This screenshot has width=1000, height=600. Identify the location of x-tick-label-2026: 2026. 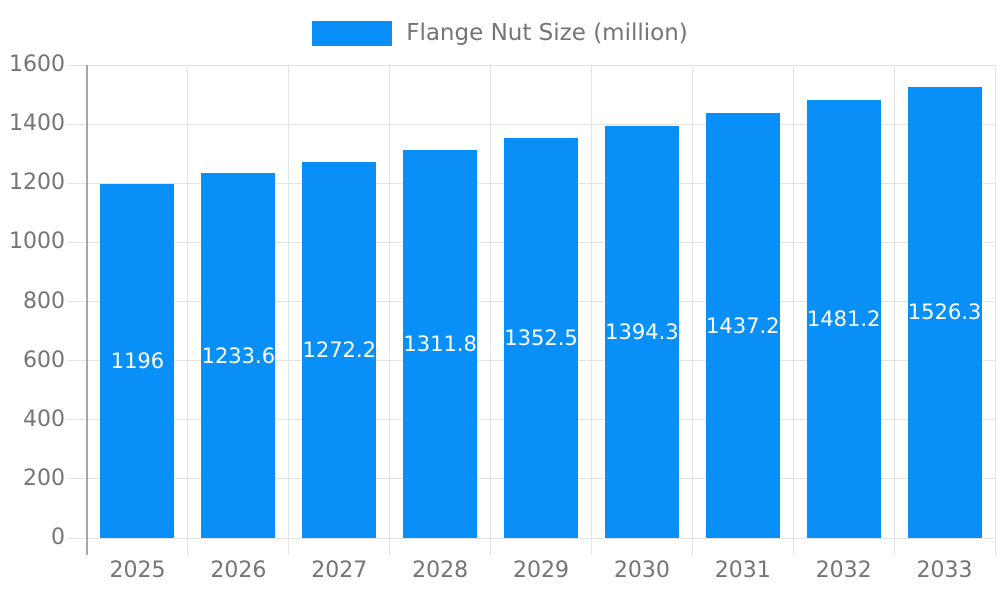
(238, 570).